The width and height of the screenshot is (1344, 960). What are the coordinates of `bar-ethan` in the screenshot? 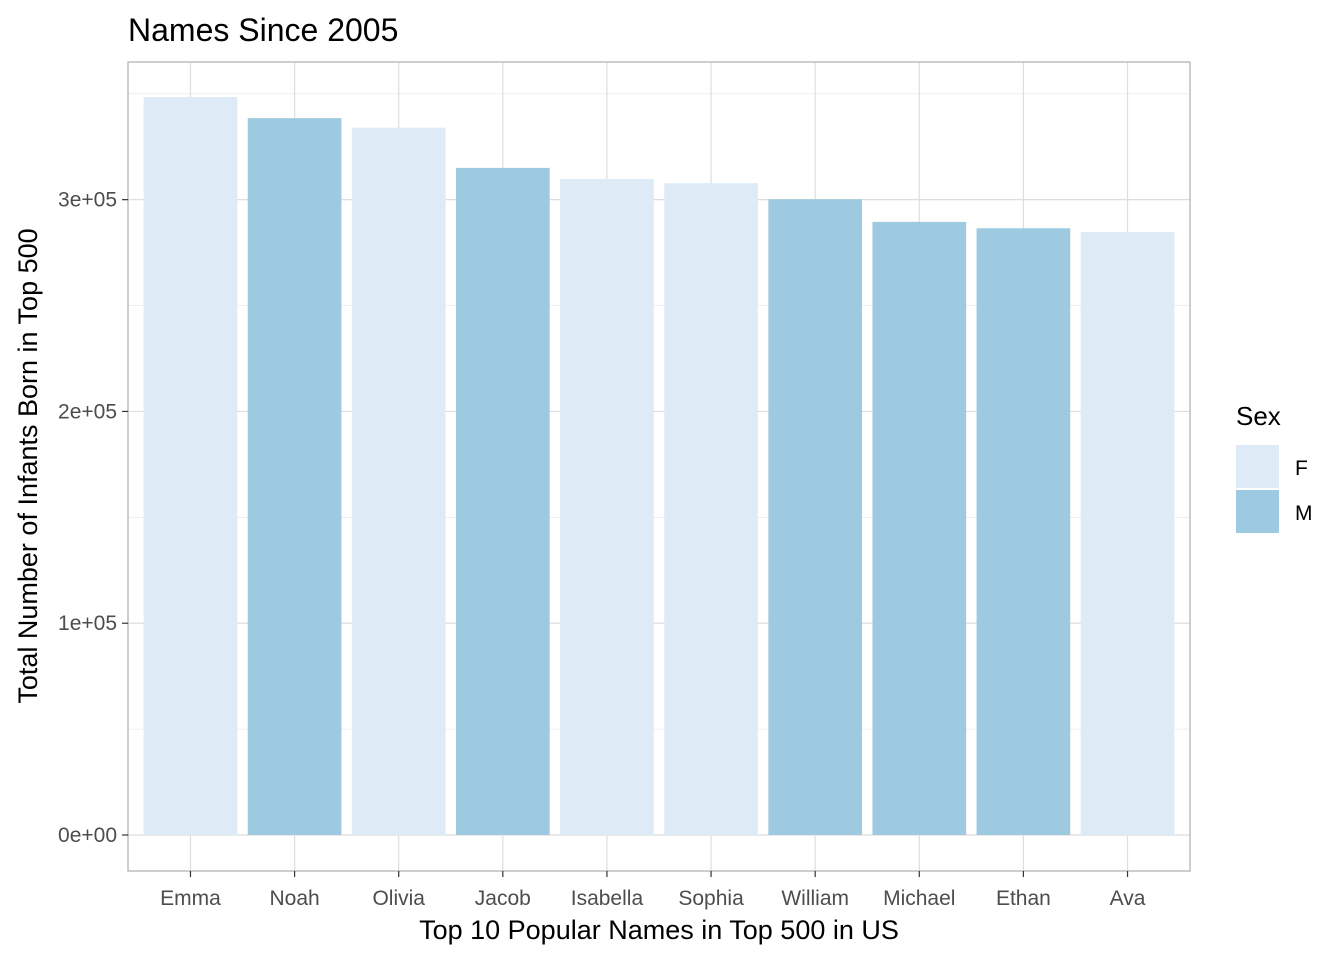 It's located at (1023, 531).